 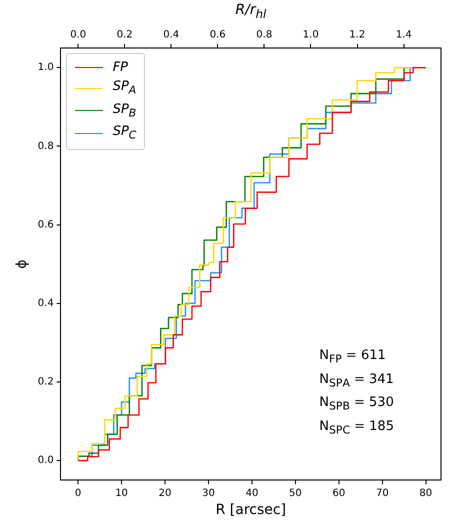 I want to click on y-tick-label: 0.8, so click(x=46, y=146).